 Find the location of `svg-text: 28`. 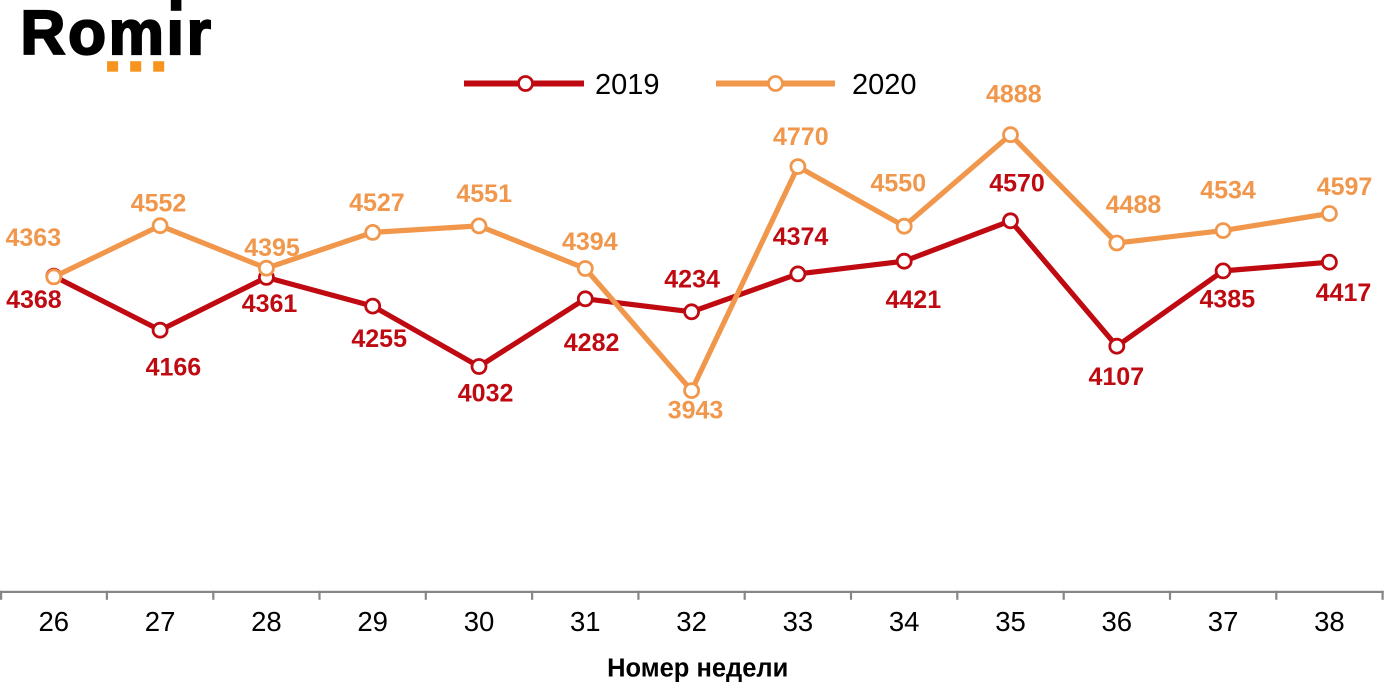

svg-text: 28 is located at coordinates (266, 621).